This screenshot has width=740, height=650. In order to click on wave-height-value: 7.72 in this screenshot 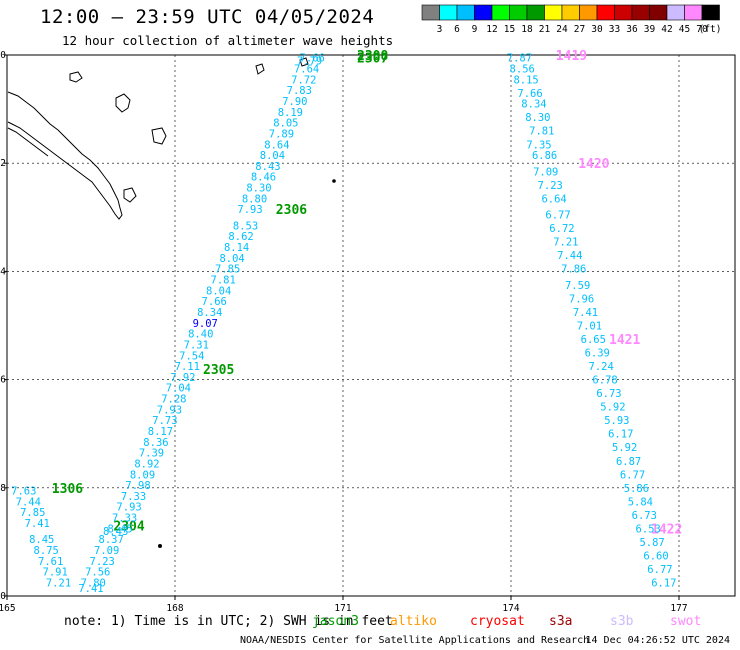, I will do `click(303, 80)`.